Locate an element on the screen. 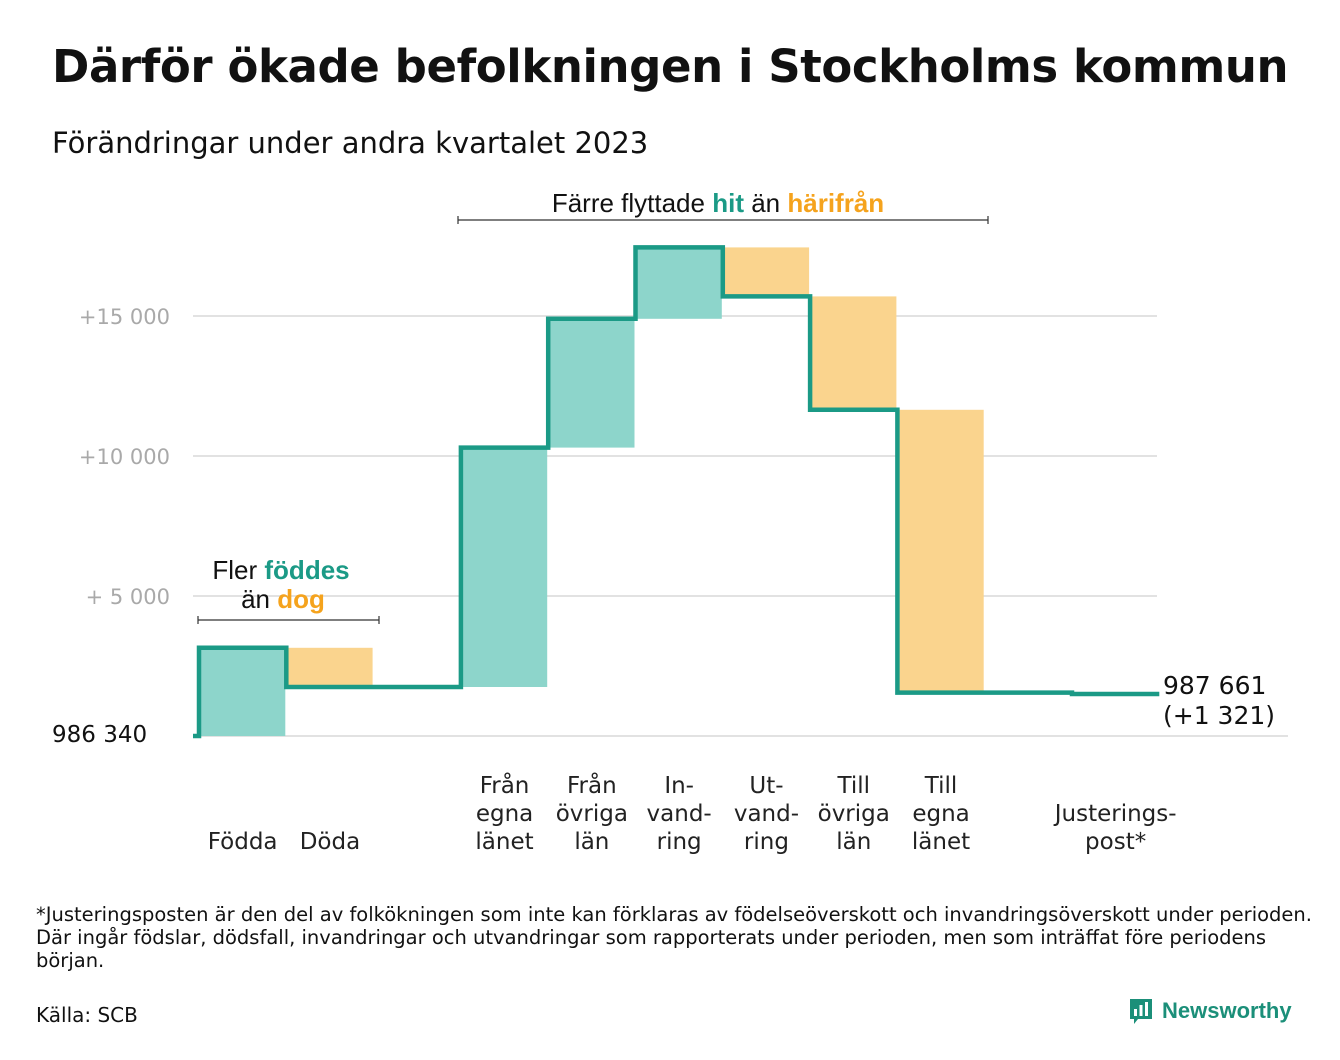  category-label: Födda is located at coordinates (243, 842).